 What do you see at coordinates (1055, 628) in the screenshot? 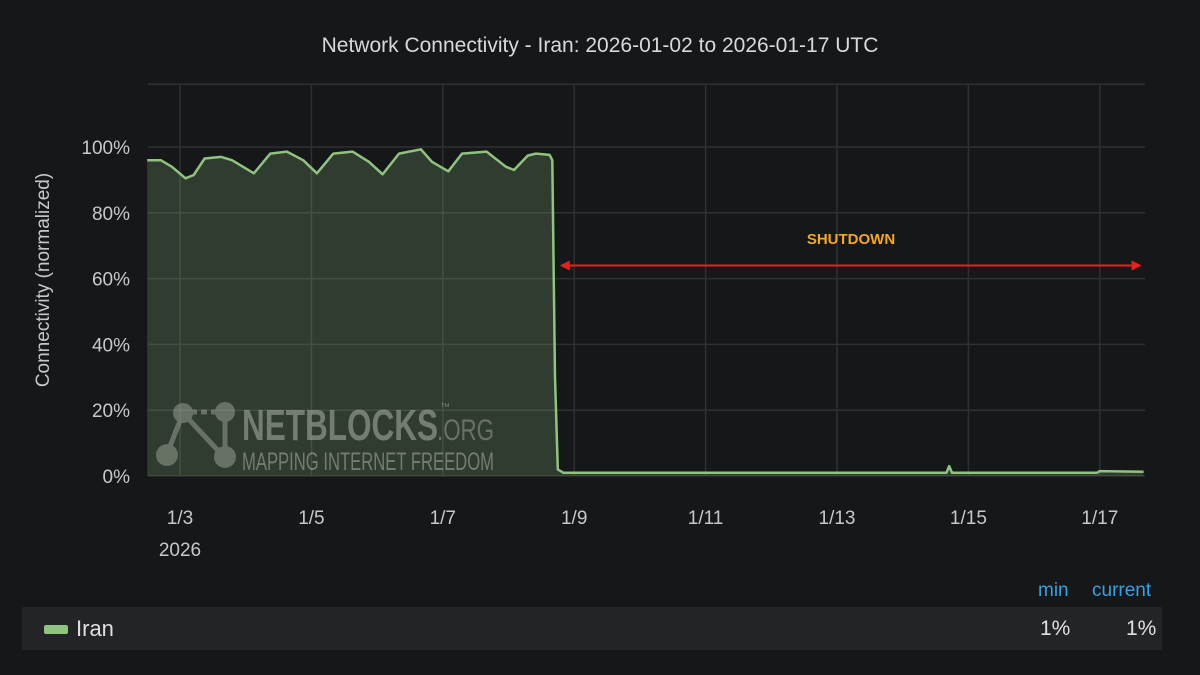
I see `legend-min-value: 1%` at bounding box center [1055, 628].